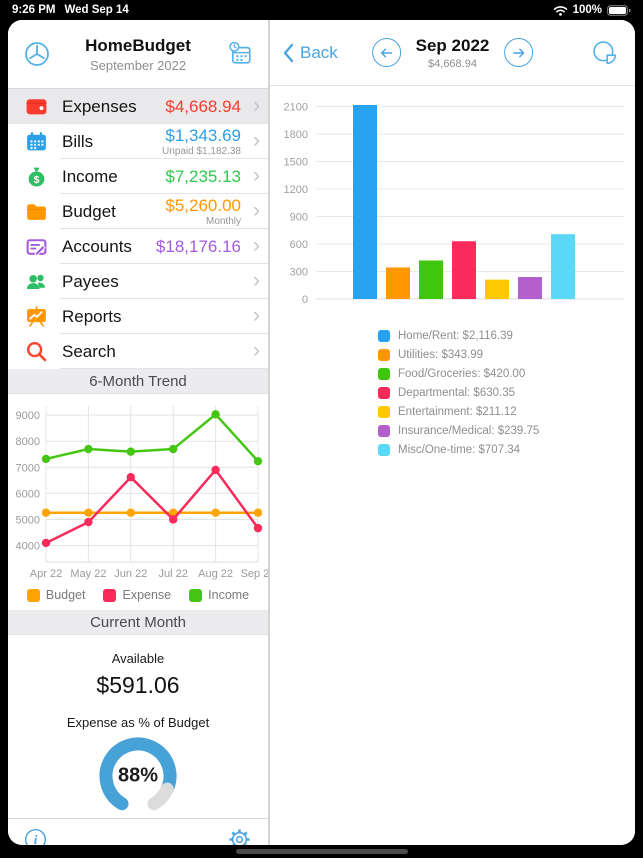 This screenshot has width=643, height=858. Describe the element at coordinates (138, 211) in the screenshot. I see `sidebar-item-budget: Budget $5,260.00 Monthly ›` at that location.